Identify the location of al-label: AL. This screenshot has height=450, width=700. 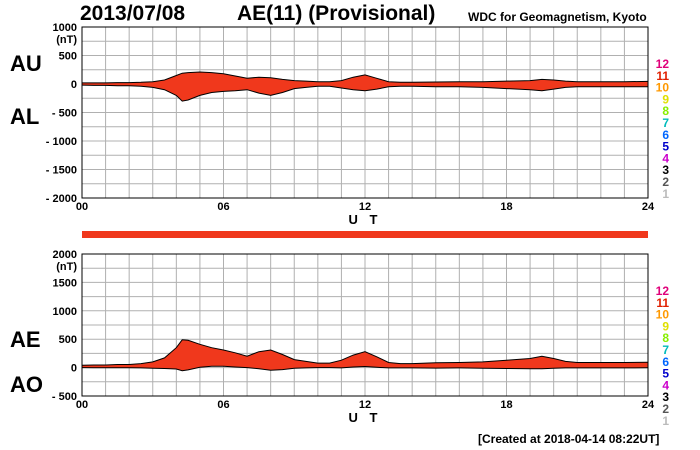
(25, 116).